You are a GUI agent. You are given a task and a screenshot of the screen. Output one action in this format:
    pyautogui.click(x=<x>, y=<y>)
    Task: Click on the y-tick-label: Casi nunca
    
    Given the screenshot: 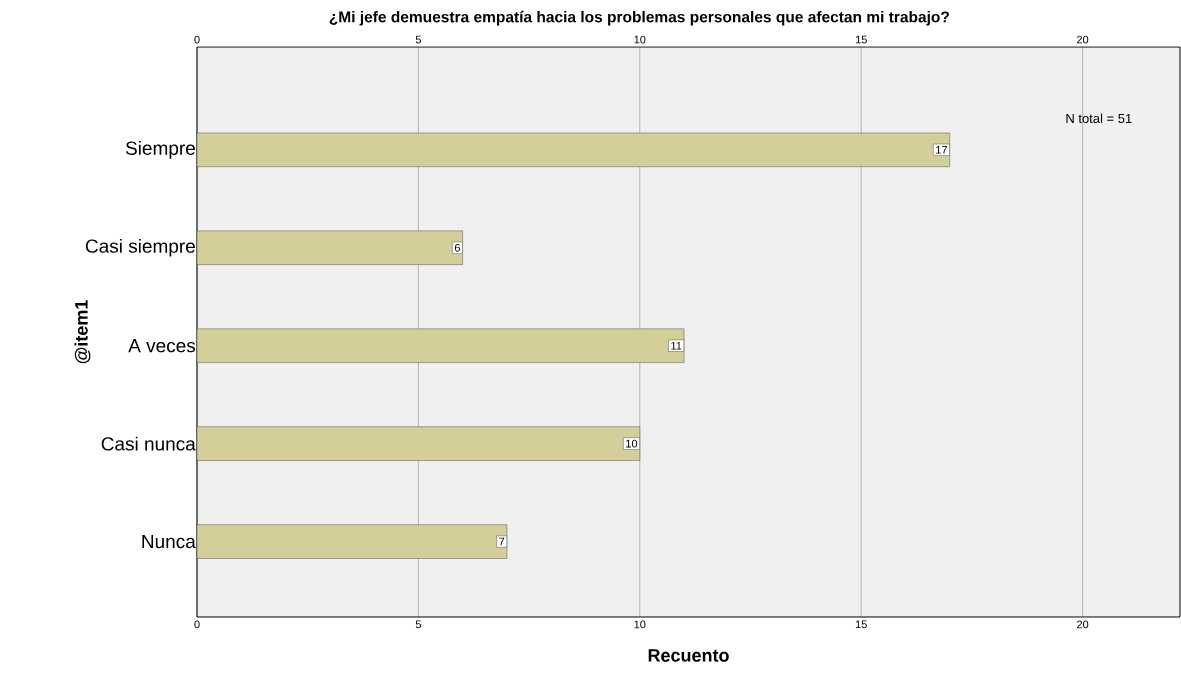 What is the action you would take?
    pyautogui.click(x=148, y=443)
    